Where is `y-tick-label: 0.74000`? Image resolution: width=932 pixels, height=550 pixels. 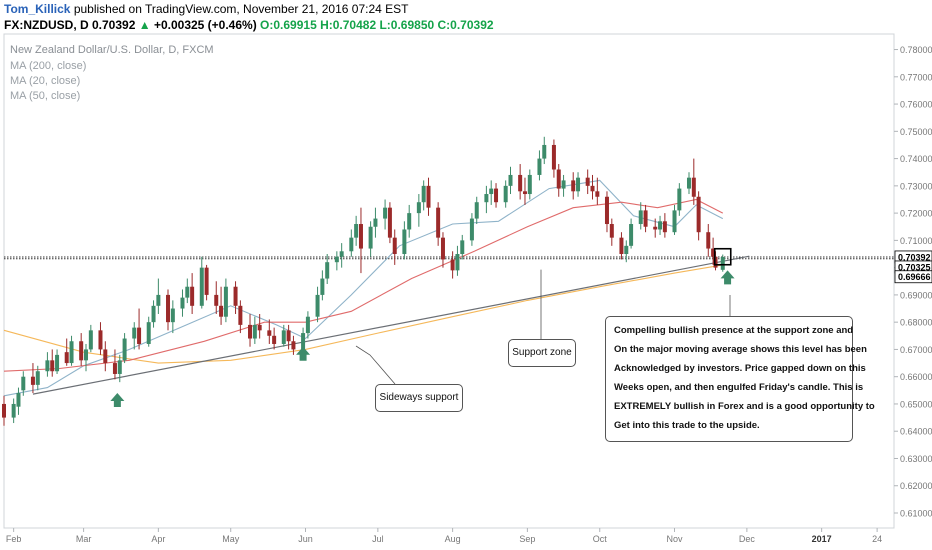 y-tick-label: 0.74000 is located at coordinates (916, 159).